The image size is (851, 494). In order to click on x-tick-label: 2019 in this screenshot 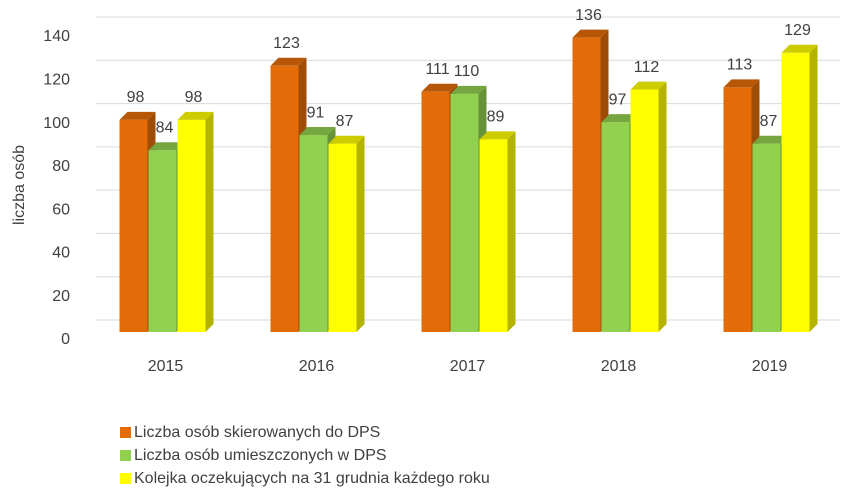, I will do `click(770, 366)`.